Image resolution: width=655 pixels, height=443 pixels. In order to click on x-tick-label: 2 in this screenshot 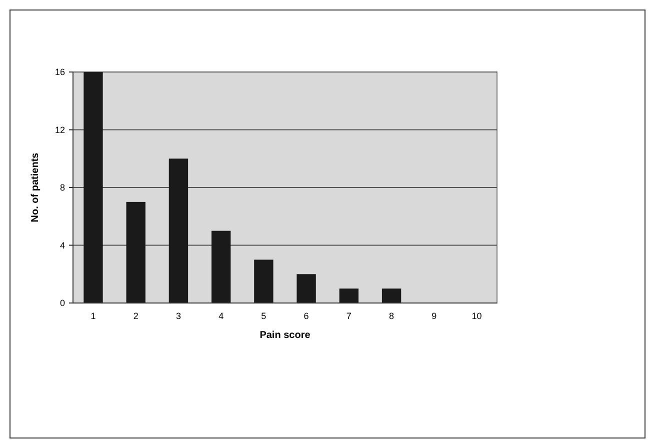, I will do `click(135, 316)`.